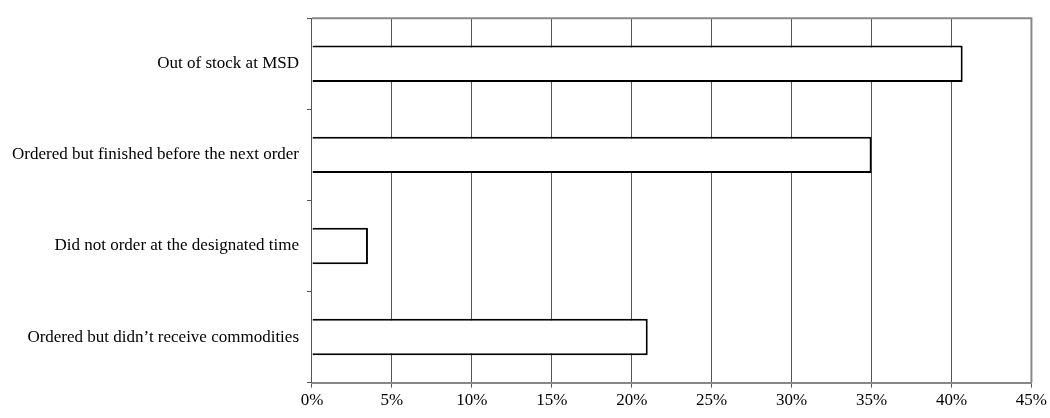 Image resolution: width=1050 pixels, height=418 pixels. What do you see at coordinates (712, 400) in the screenshot?
I see `x-tick-label: 25%` at bounding box center [712, 400].